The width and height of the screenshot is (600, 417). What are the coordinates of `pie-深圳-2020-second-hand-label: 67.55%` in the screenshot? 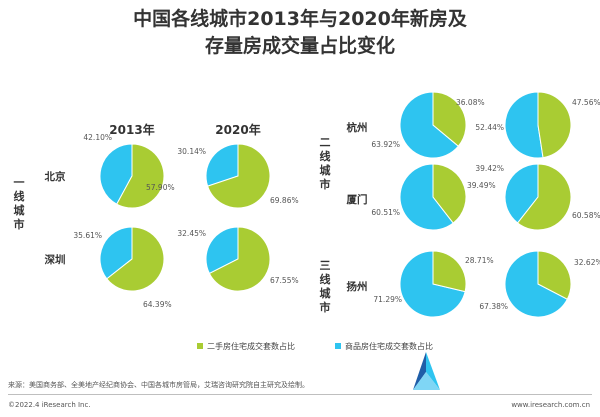 It's located at (284, 280).